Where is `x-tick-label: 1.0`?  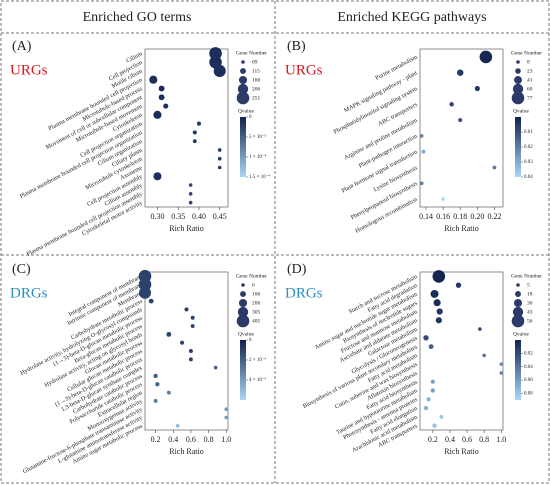
x-tick-label: 1.0 is located at coordinates (501, 439).